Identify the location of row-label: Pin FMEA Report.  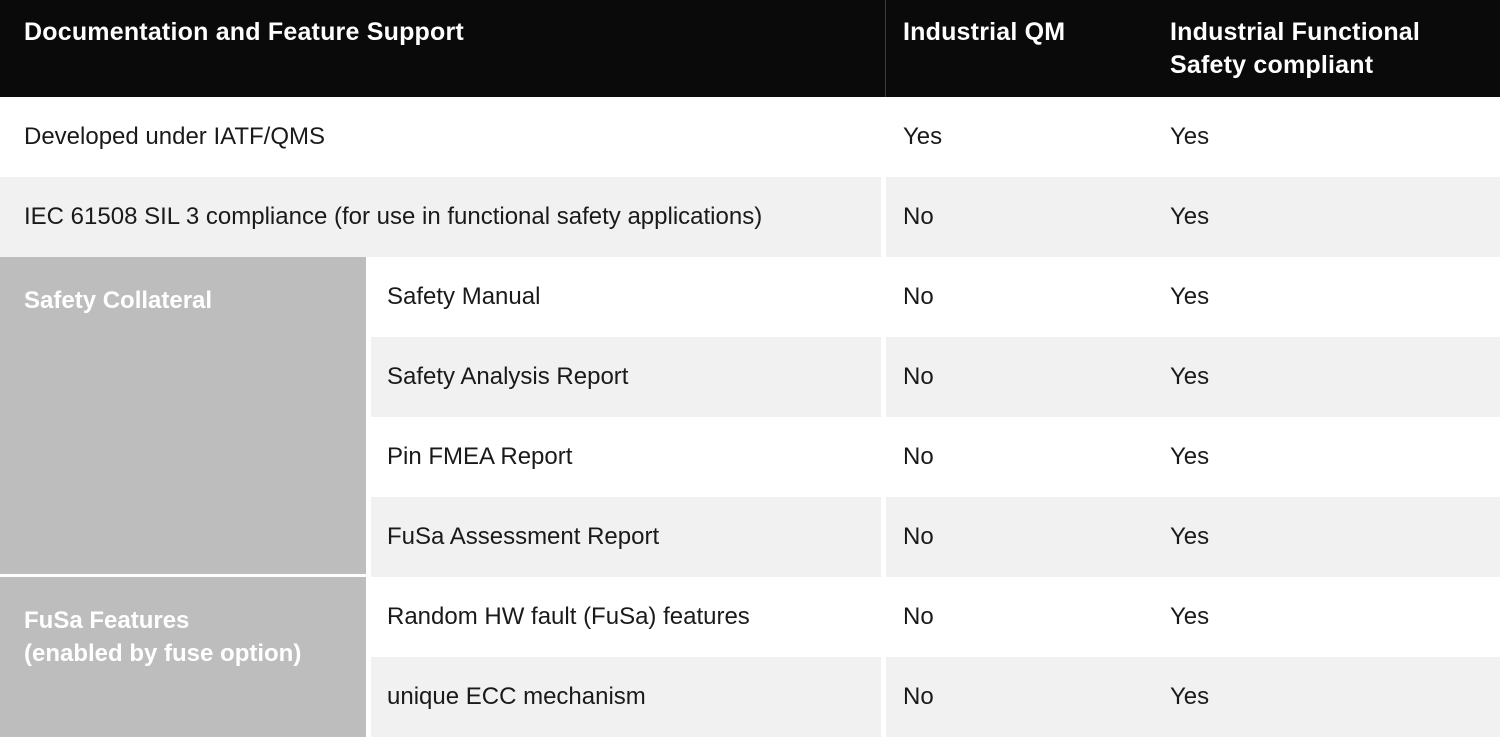
(480, 456).